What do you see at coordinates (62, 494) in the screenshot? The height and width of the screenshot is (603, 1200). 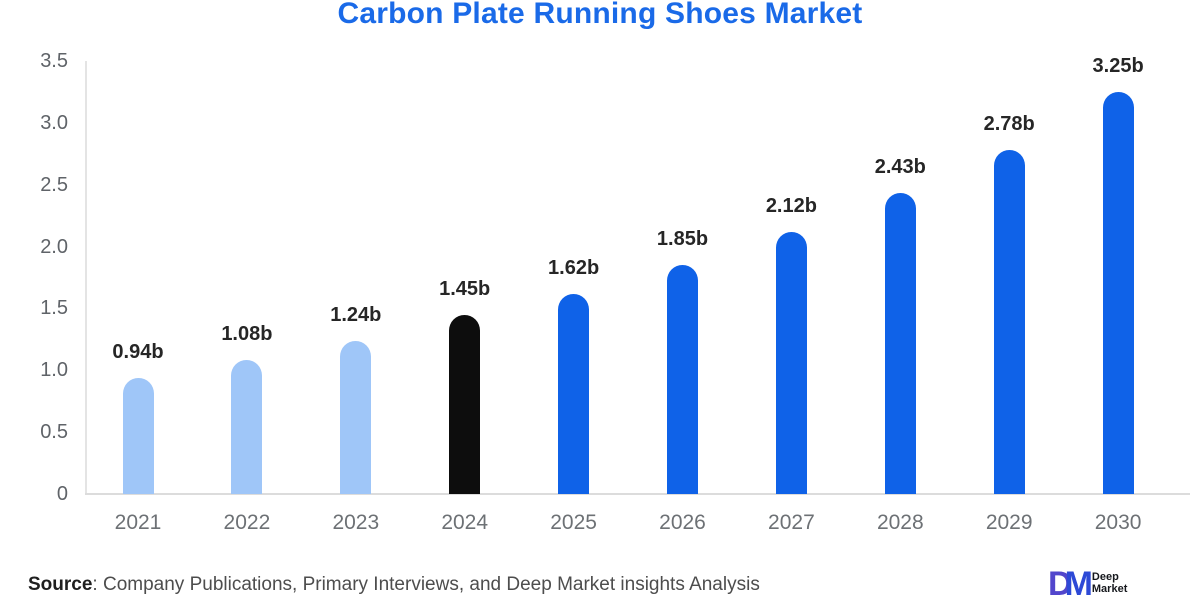 I see `y-tick-label: 0` at bounding box center [62, 494].